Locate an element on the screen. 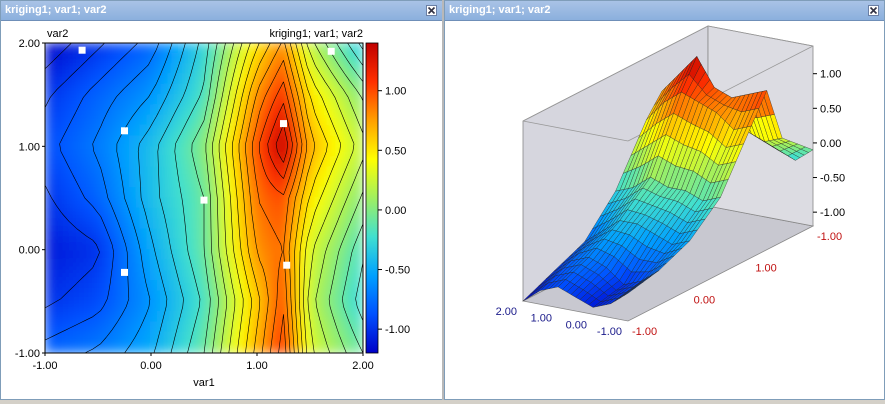 The image size is (885, 404). z-tick-label: 0.50 is located at coordinates (830, 109).